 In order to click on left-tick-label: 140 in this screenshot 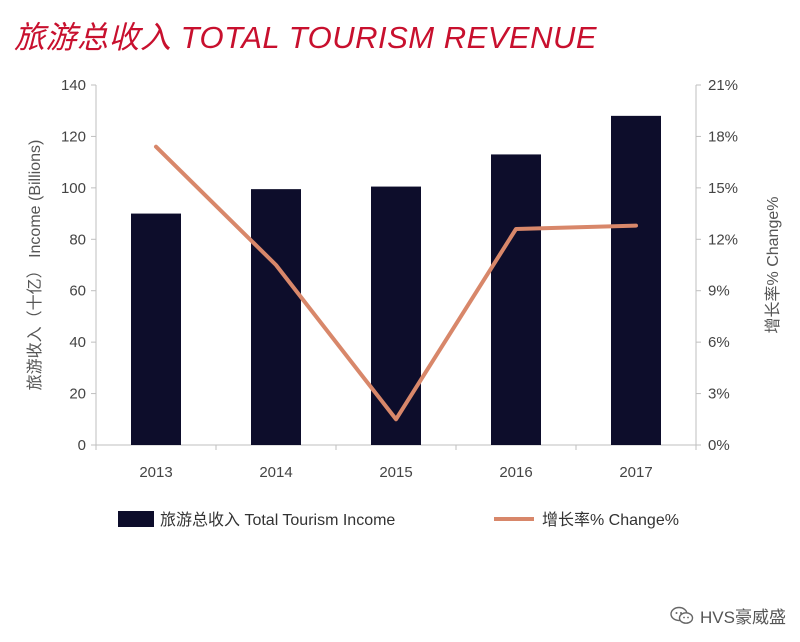, I will do `click(73, 85)`.